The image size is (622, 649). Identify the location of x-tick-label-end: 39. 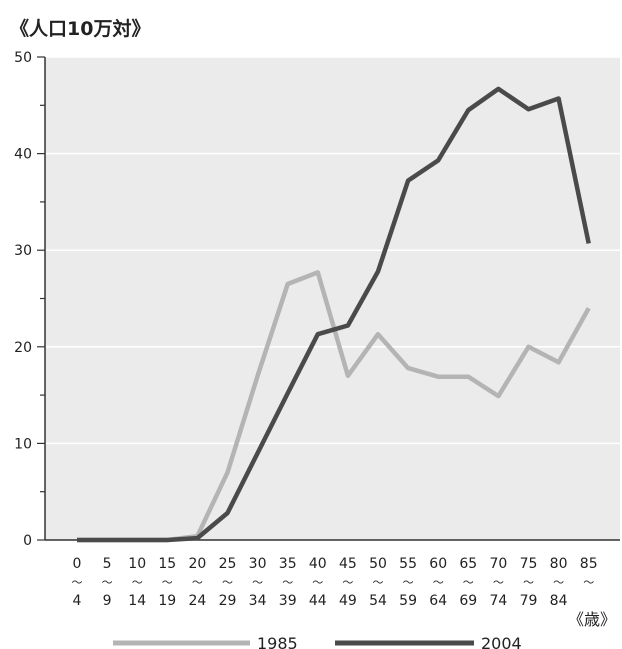
(288, 601).